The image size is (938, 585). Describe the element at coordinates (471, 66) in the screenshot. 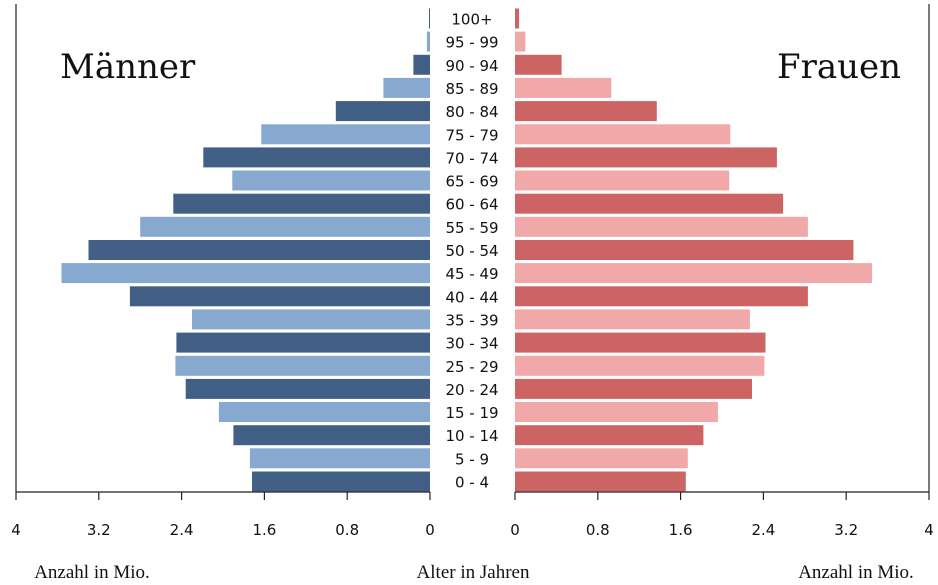

I see `age-label-2: 90 - 94` at that location.